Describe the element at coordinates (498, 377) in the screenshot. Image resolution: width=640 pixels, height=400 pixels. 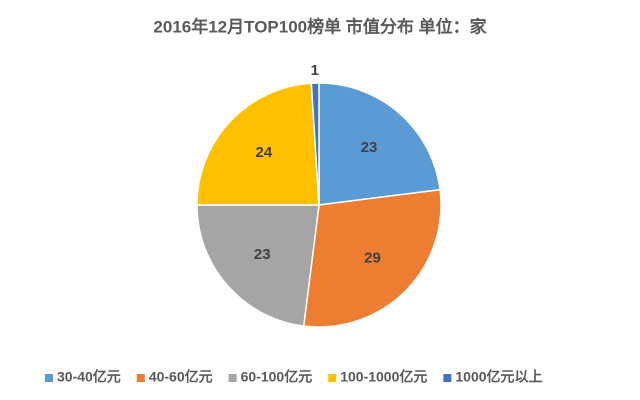
I see `legend-label: 1000亿元以上` at that location.